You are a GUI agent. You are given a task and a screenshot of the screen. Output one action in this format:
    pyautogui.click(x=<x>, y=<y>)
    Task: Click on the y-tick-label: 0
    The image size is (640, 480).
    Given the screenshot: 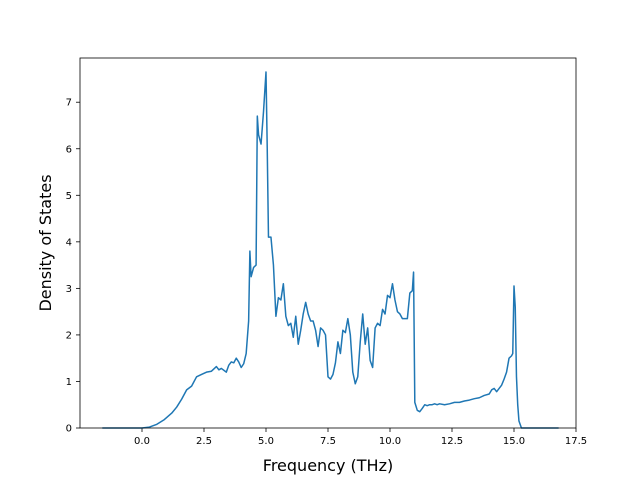 What is the action you would take?
    pyautogui.click(x=69, y=429)
    